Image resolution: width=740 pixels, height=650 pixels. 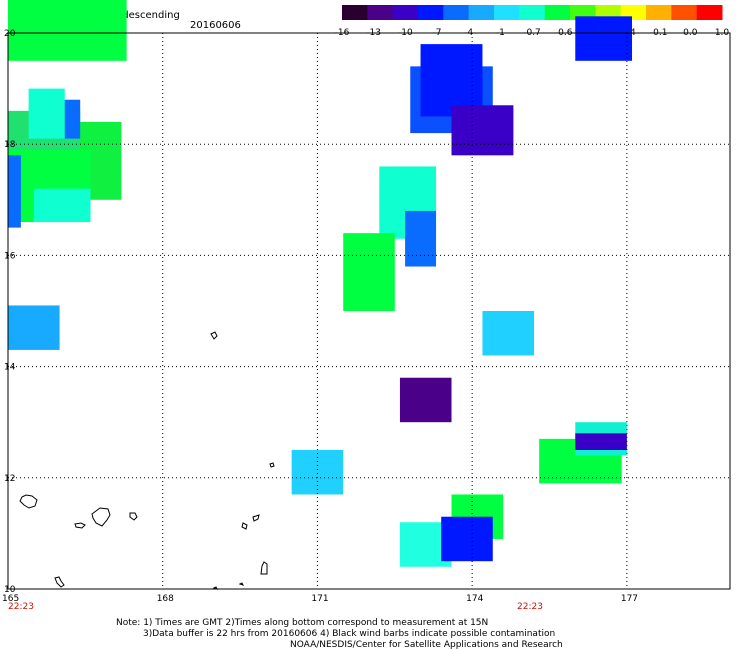 What do you see at coordinates (21, 607) in the screenshot?
I see `time-label-left: 22:23` at bounding box center [21, 607].